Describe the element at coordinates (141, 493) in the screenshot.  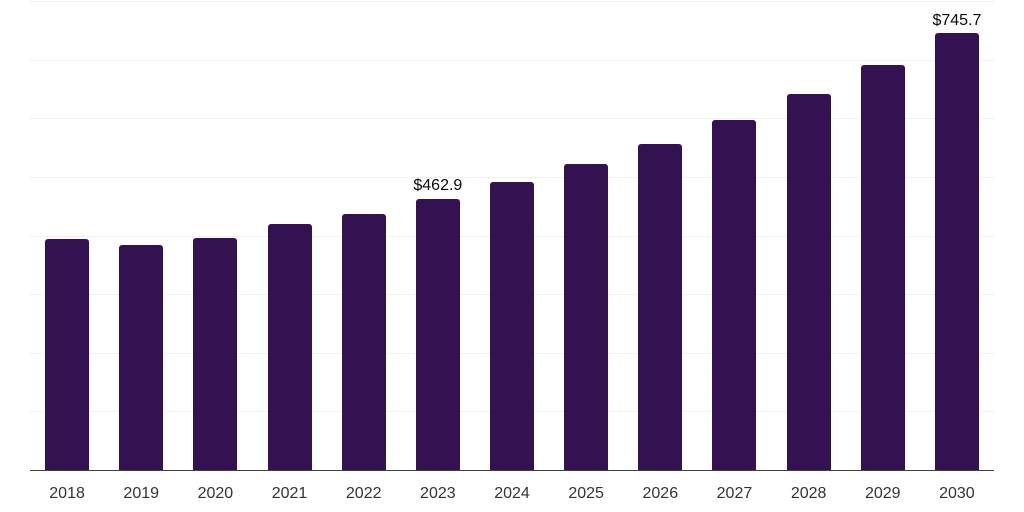
I see `x-axis-label-2019: 2019` at that location.